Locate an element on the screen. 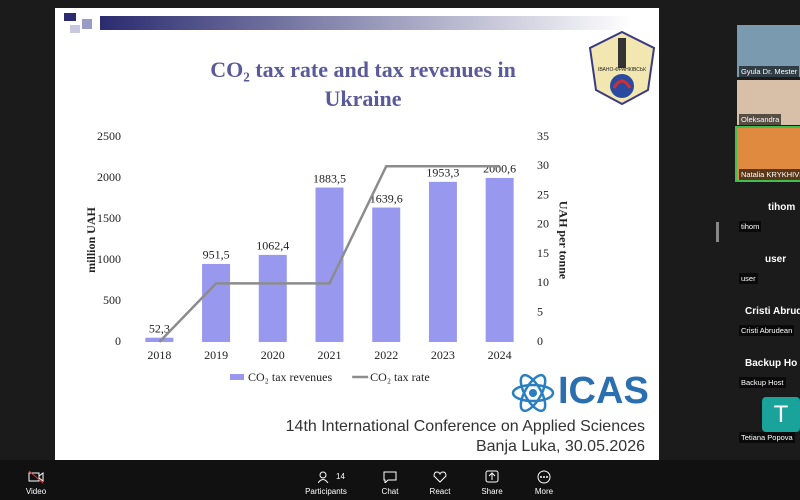 This screenshot has width=800, height=500. x-tick-label: 2021 is located at coordinates (330, 355).